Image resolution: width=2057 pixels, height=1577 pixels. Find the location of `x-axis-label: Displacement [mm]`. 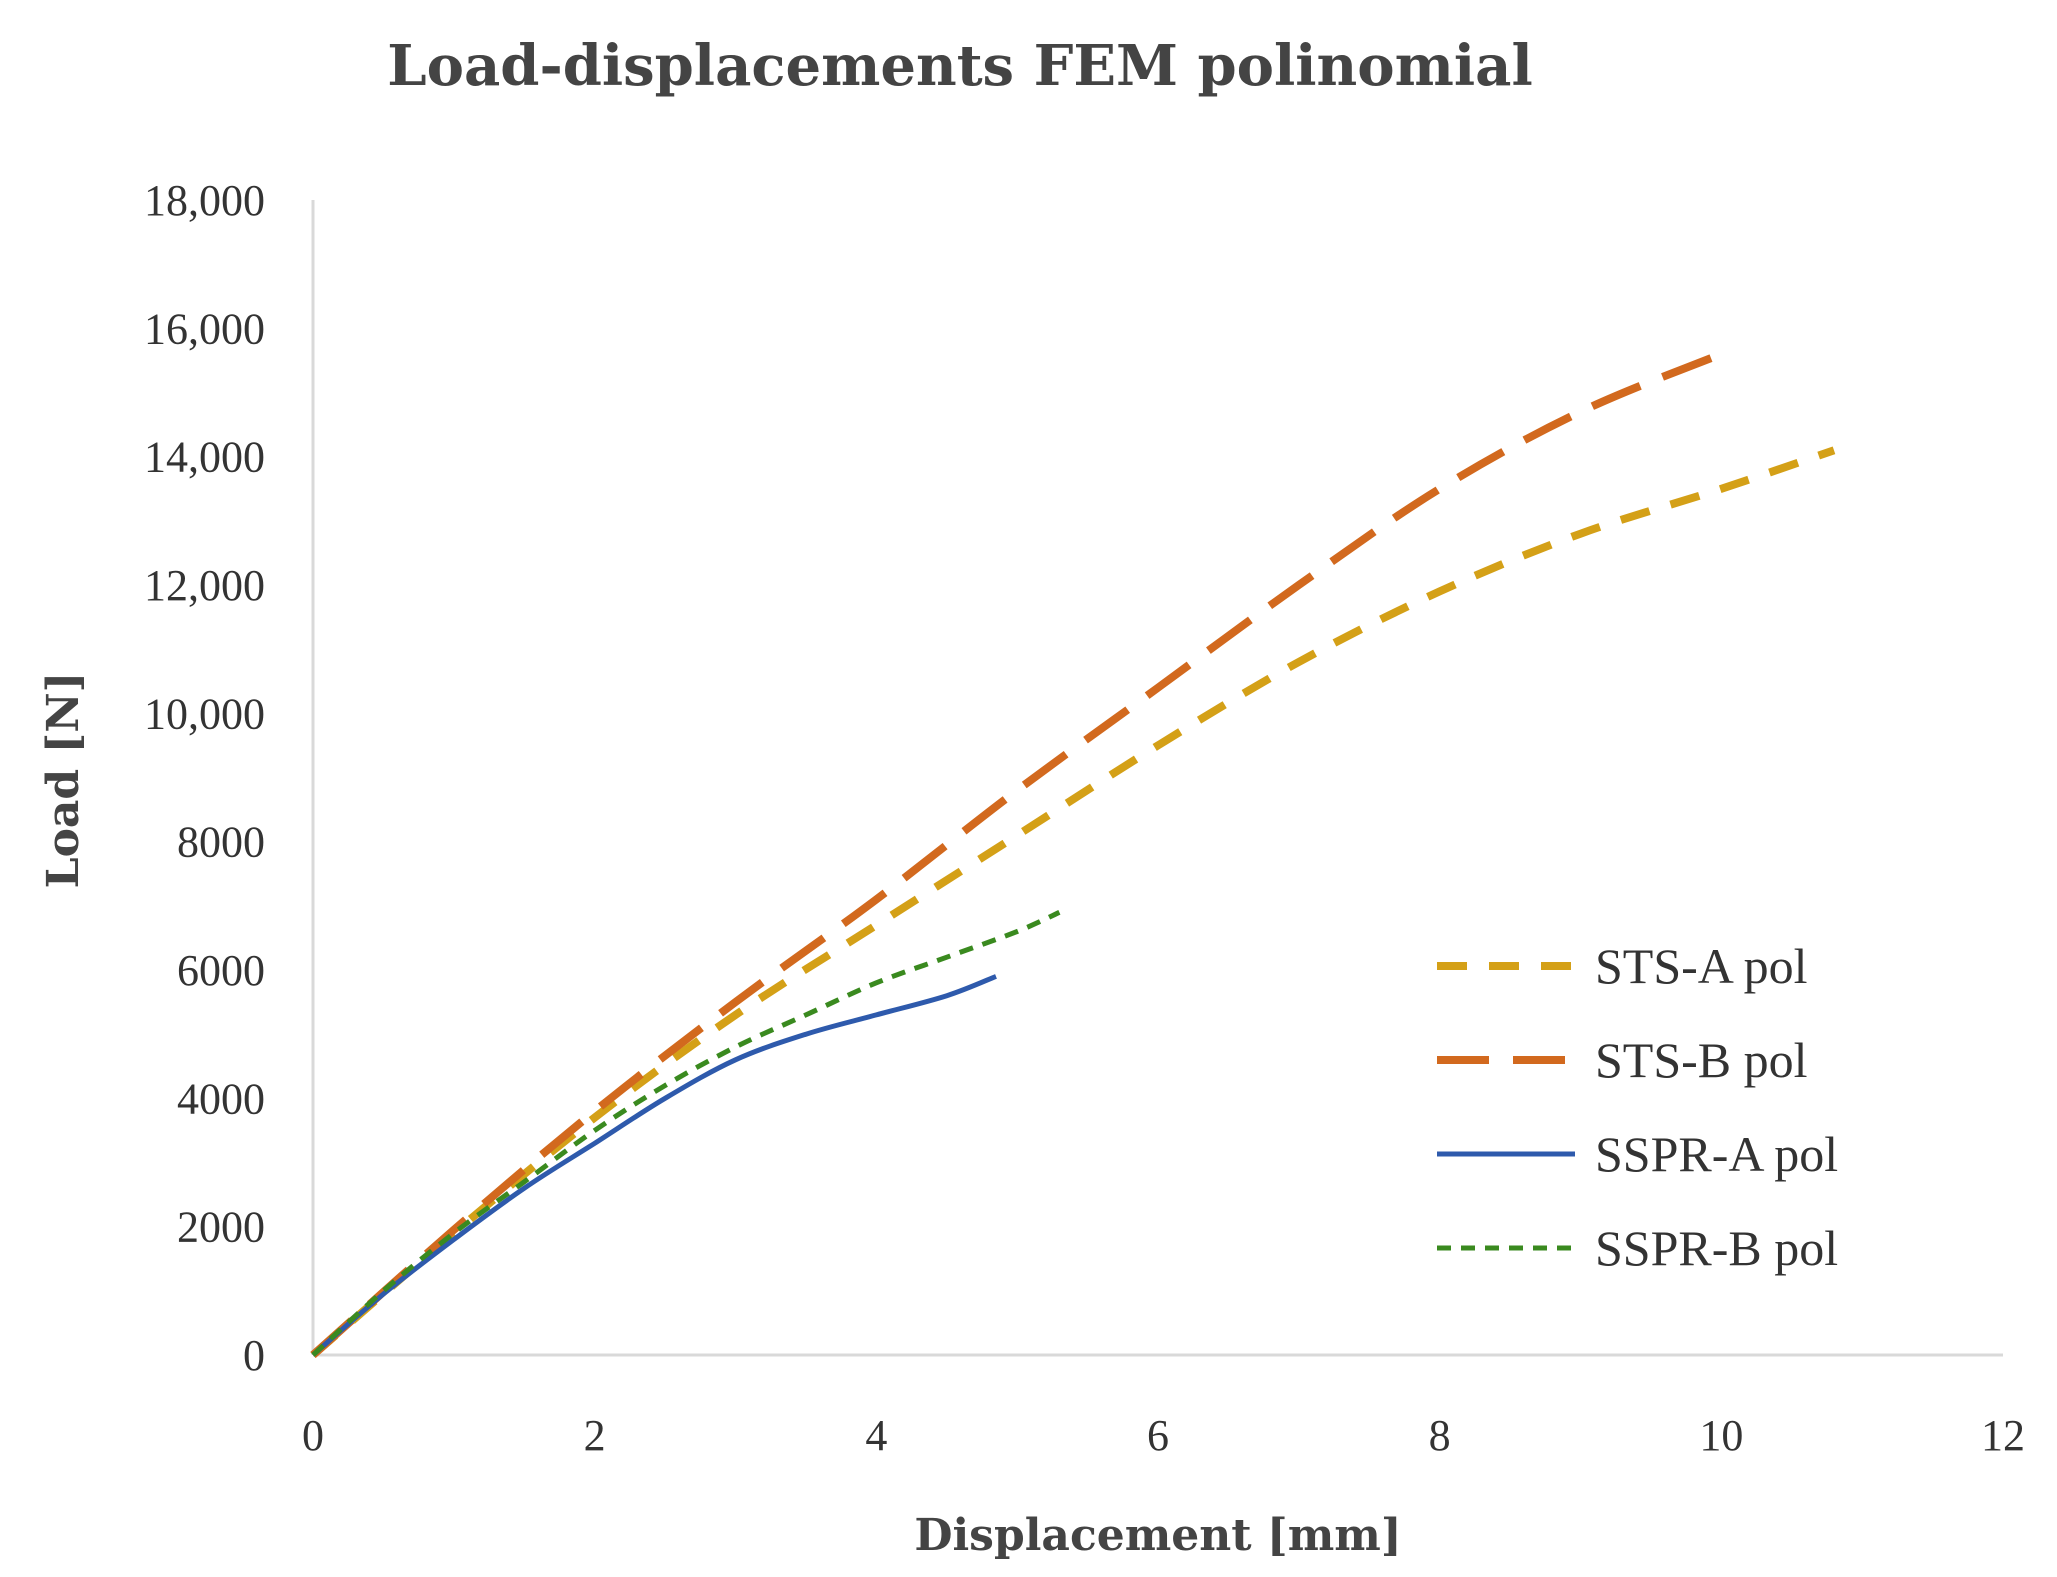

x-axis-label: Displacement [mm] is located at coordinates (1157, 1535).